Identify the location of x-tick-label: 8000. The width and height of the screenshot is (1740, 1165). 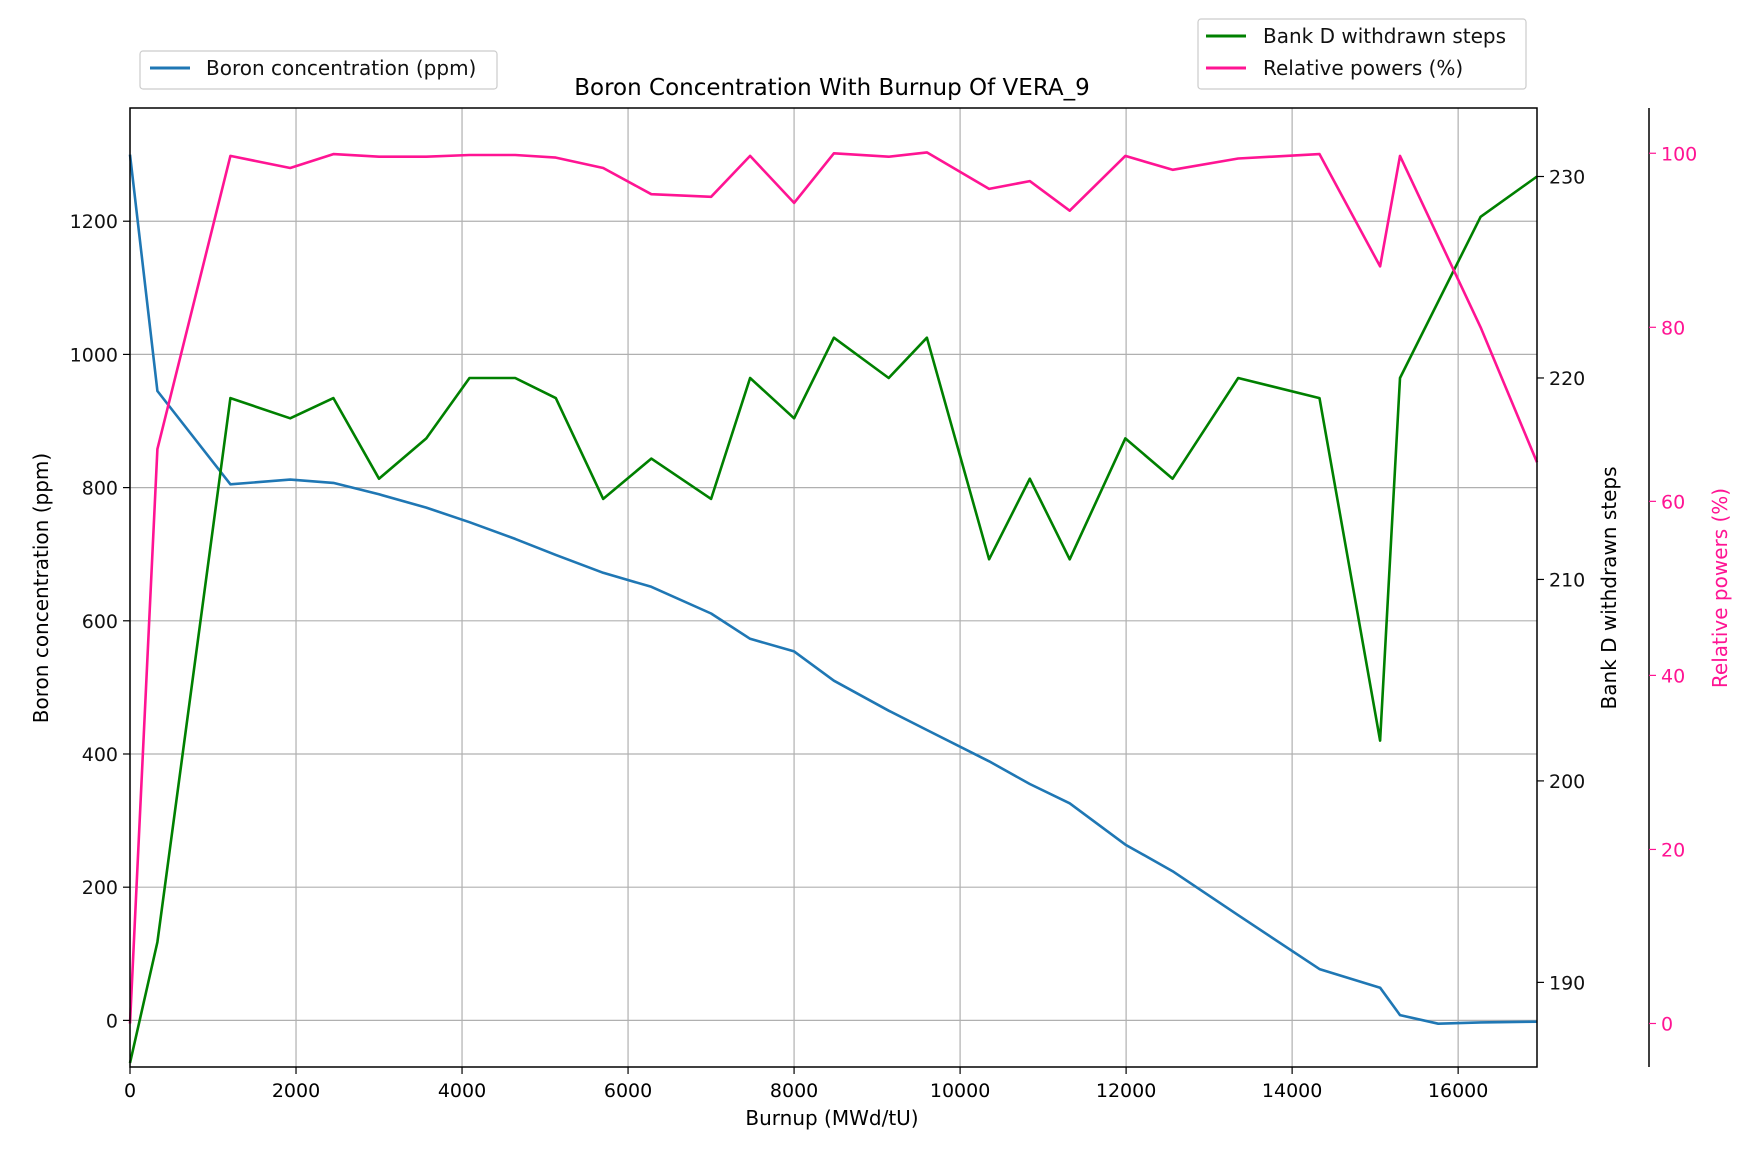
(794, 1091).